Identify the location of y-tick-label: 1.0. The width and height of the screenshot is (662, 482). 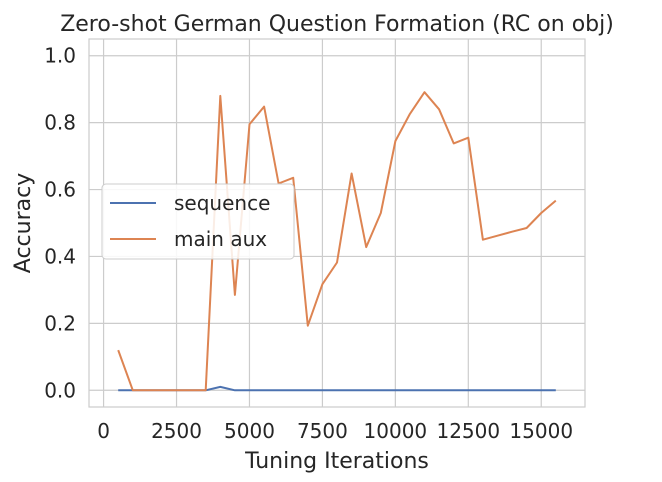
(60, 56).